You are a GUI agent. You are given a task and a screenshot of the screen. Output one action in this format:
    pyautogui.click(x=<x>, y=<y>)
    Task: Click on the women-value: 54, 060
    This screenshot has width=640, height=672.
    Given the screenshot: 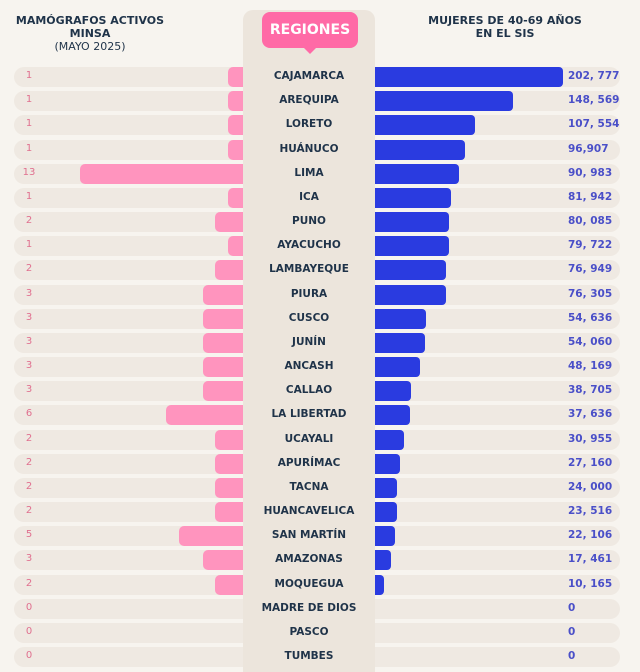 What is the action you would take?
    pyautogui.click(x=590, y=341)
    